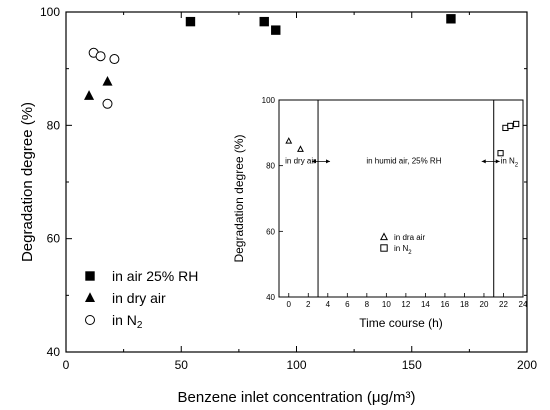  What do you see at coordinates (124, 320) in the screenshot?
I see `main-legend-label-base: in N` at bounding box center [124, 320].